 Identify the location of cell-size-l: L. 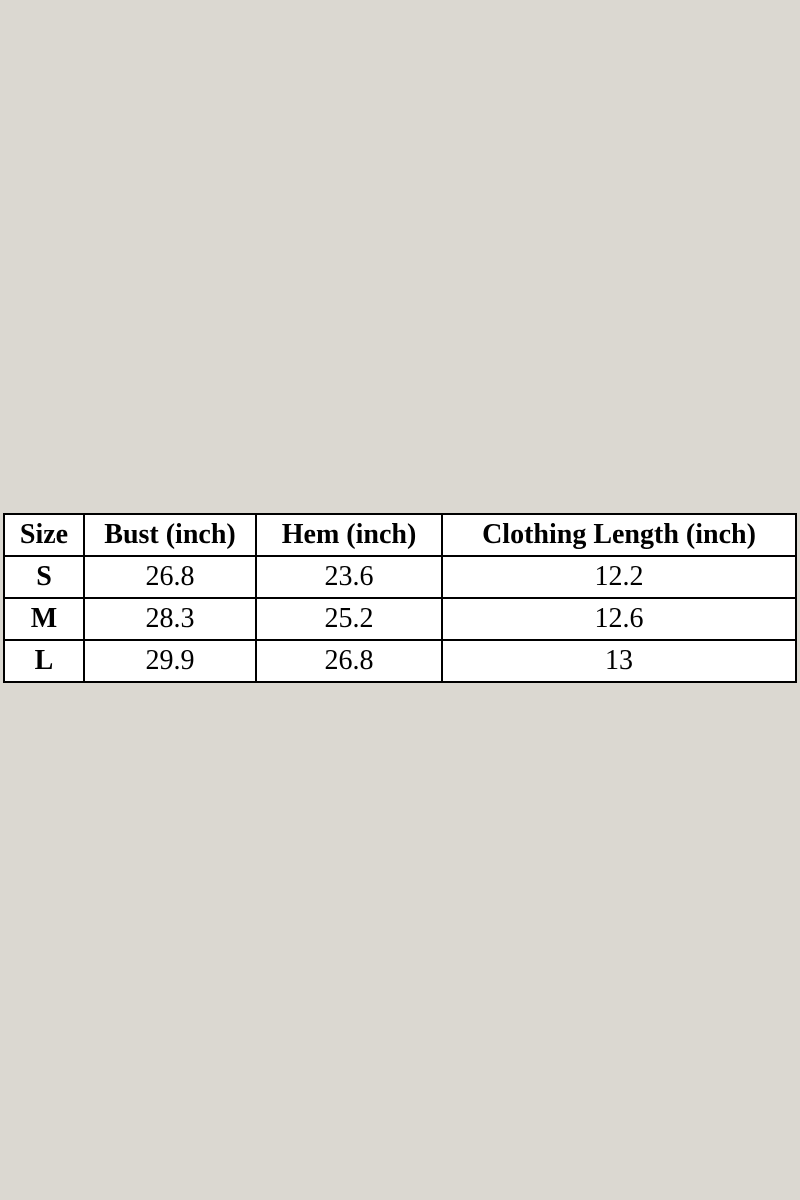
(44, 661).